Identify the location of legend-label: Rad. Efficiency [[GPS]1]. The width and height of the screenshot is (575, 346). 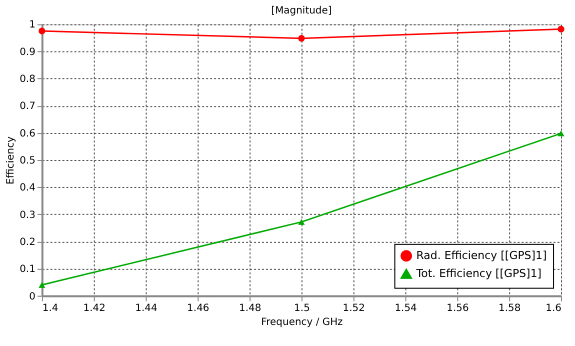
(481, 255).